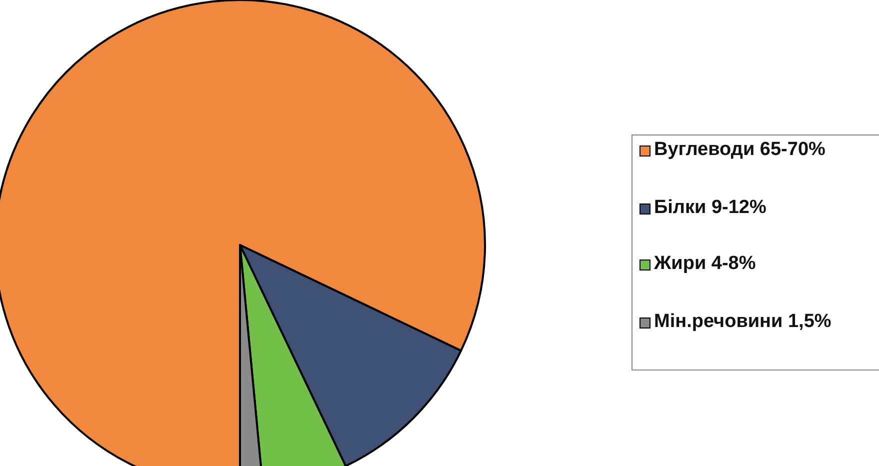 This screenshot has width=879, height=466. I want to click on legend-label: Білки 9-12%, so click(710, 207).